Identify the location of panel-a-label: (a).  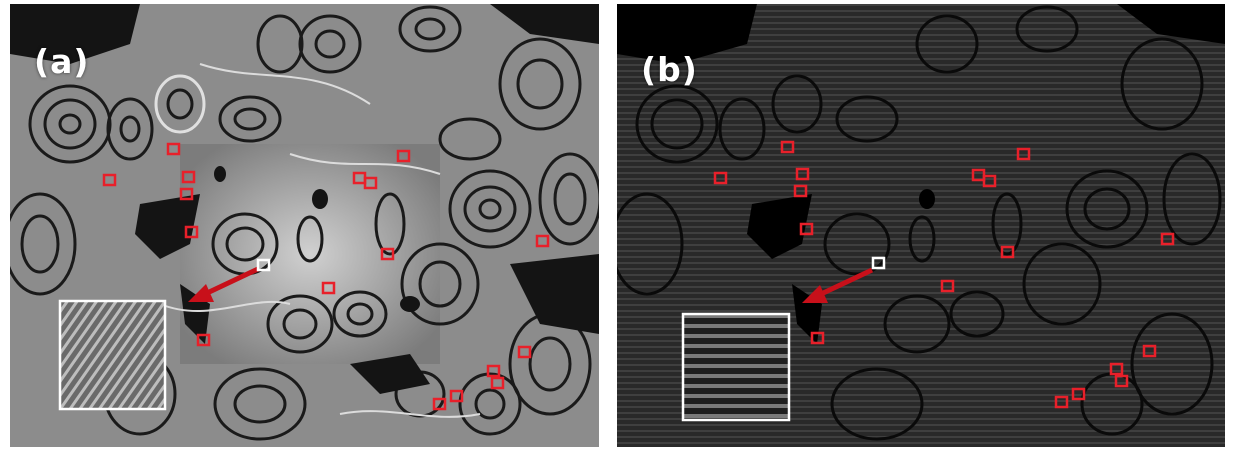
(62, 61).